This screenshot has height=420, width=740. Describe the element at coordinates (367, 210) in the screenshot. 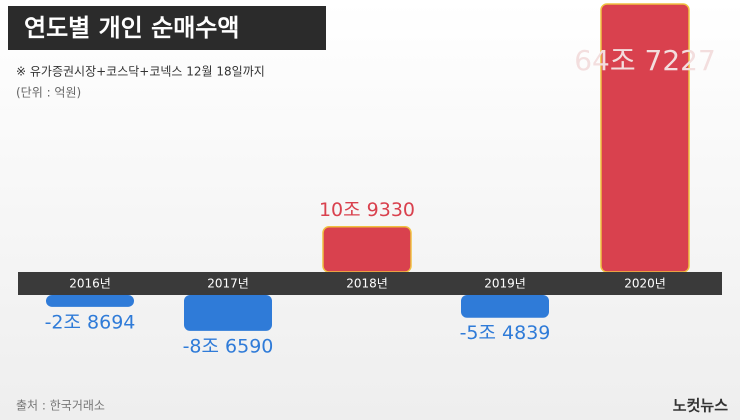

I see `value-label: 10조 9330` at that location.